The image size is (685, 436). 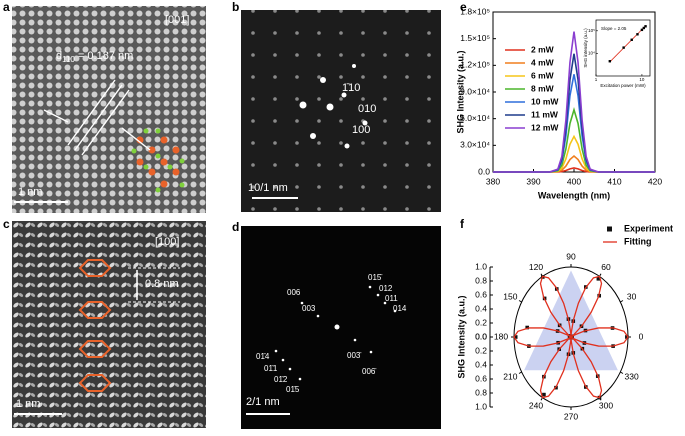 I want to click on d-index: 110, so click(x=68, y=59).